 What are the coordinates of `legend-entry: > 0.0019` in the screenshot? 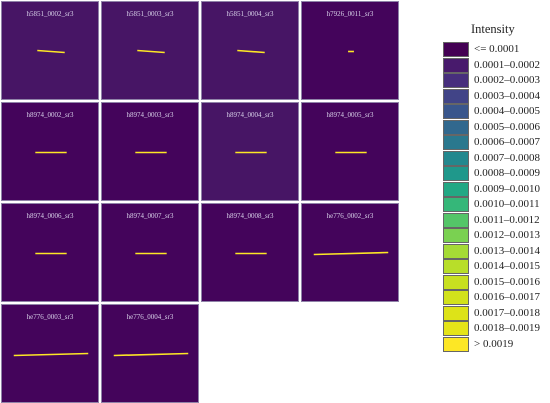 It's located at (496, 344).